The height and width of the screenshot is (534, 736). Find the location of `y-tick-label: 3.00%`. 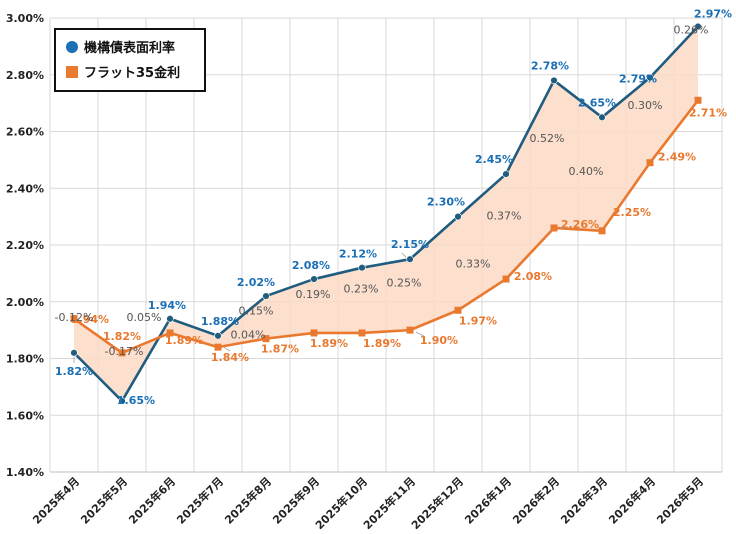

y-tick-label: 3.00% is located at coordinates (25, 18).